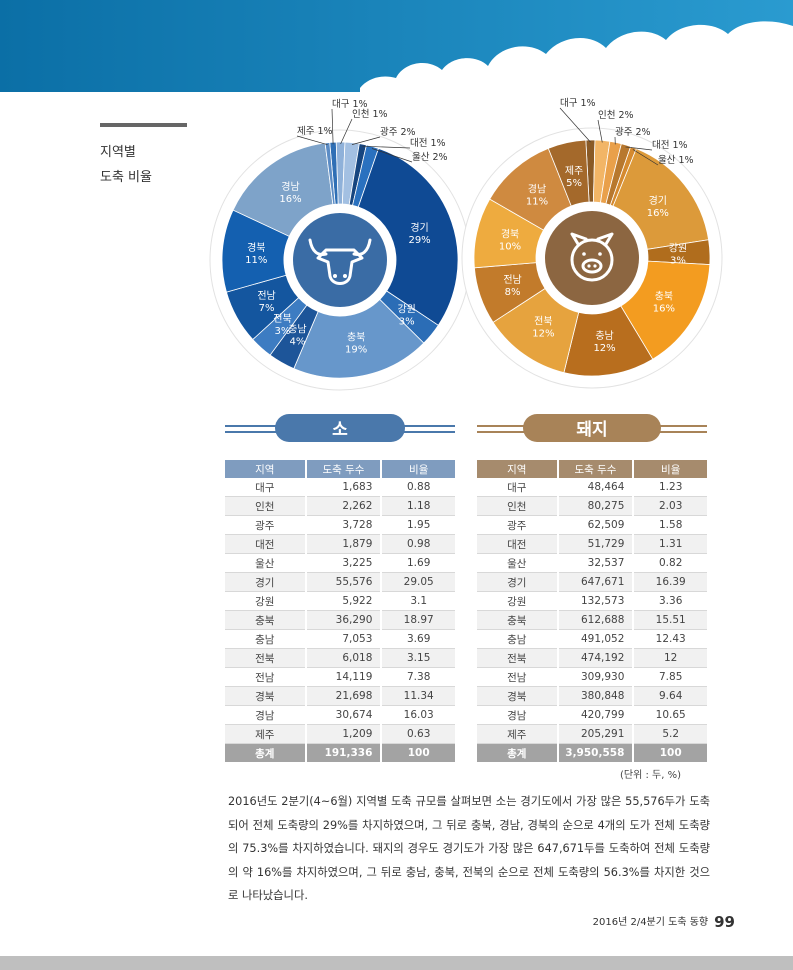 This screenshot has width=793, height=970. Describe the element at coordinates (417, 601) in the screenshot. I see `cattle-table-cell: 3.1` at that location.